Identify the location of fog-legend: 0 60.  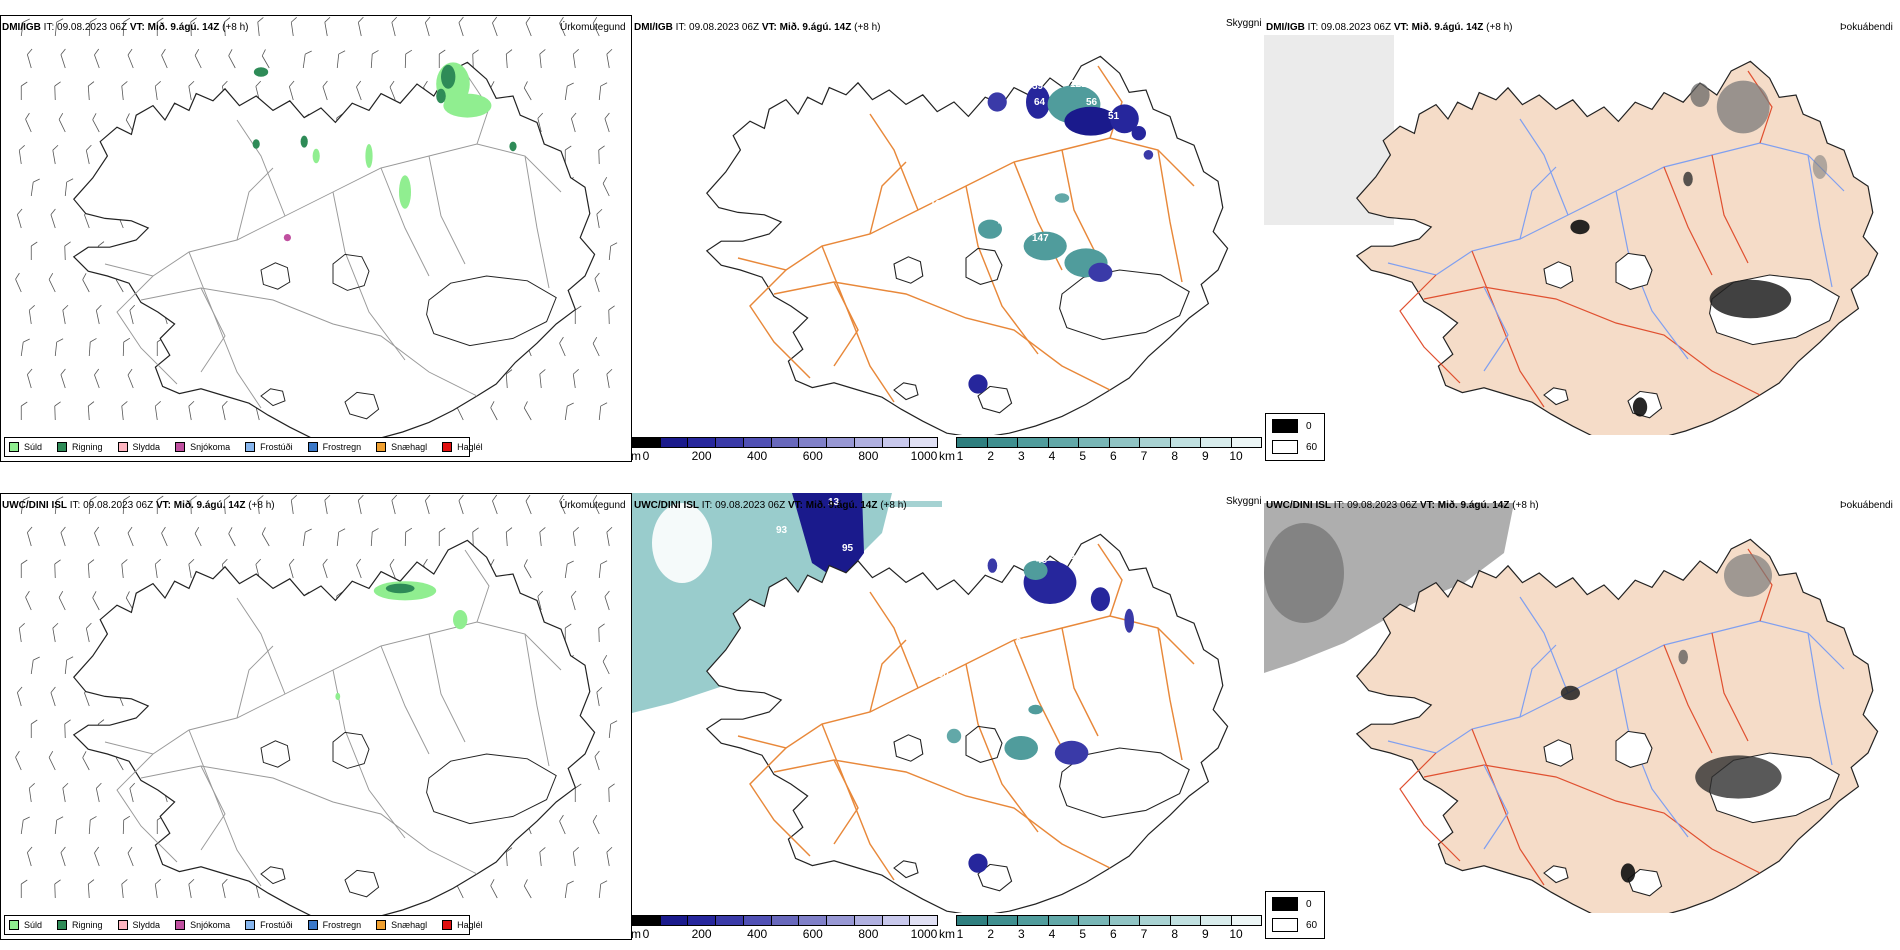
(1295, 915).